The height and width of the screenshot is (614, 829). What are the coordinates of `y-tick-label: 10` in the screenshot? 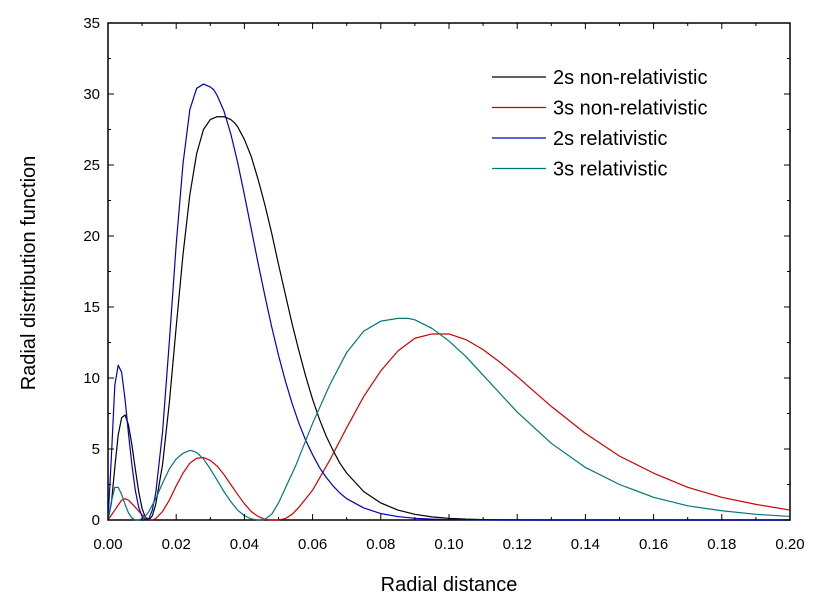 It's located at (91, 378).